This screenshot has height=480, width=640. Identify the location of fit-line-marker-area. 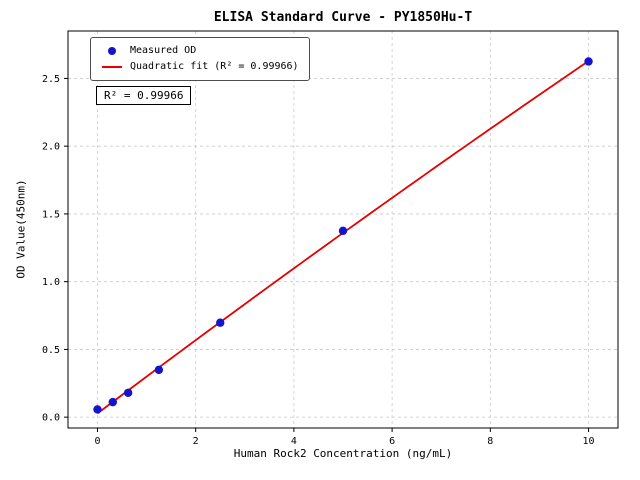
(112, 67).